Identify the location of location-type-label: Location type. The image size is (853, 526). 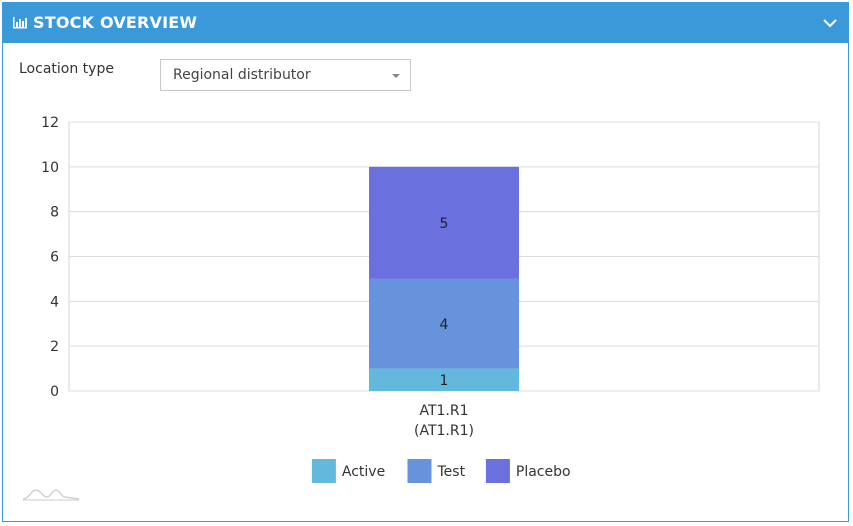
(66, 69).